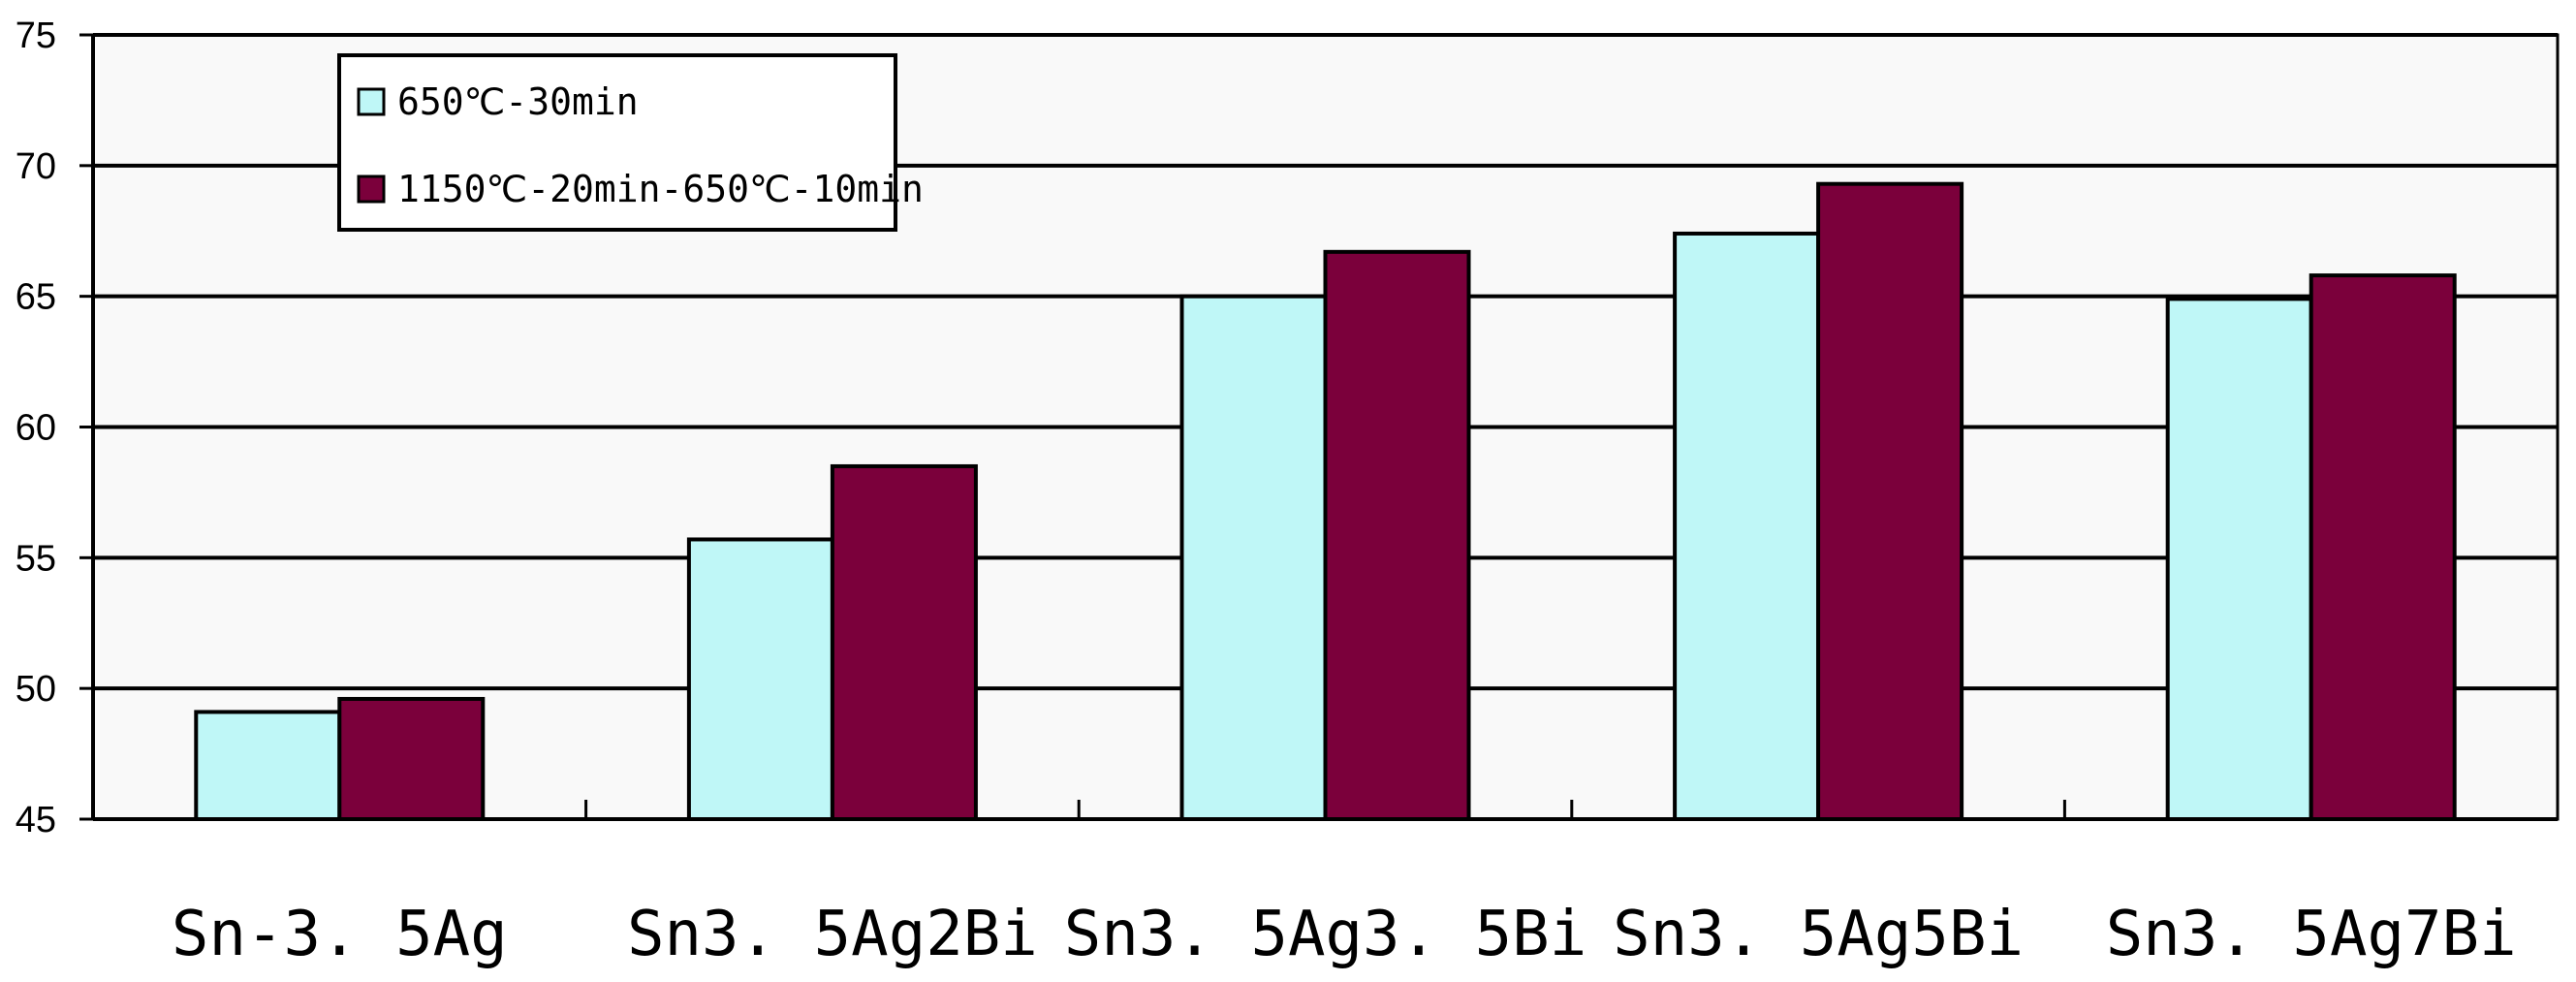 This screenshot has height=982, width=2576. Describe the element at coordinates (1325, 934) in the screenshot. I see `x-category-label-2: Sn3. 5Ag3. 5Bi` at that location.